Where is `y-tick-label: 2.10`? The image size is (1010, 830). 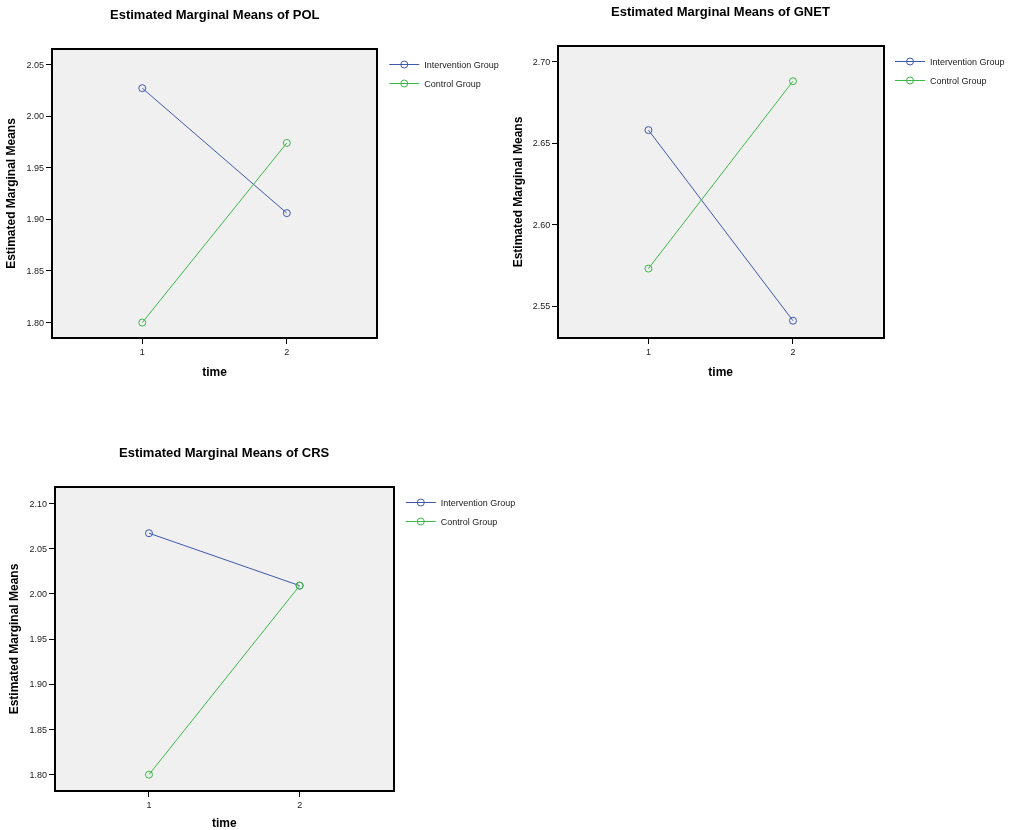 y-tick-label: 2.10 is located at coordinates (38, 503).